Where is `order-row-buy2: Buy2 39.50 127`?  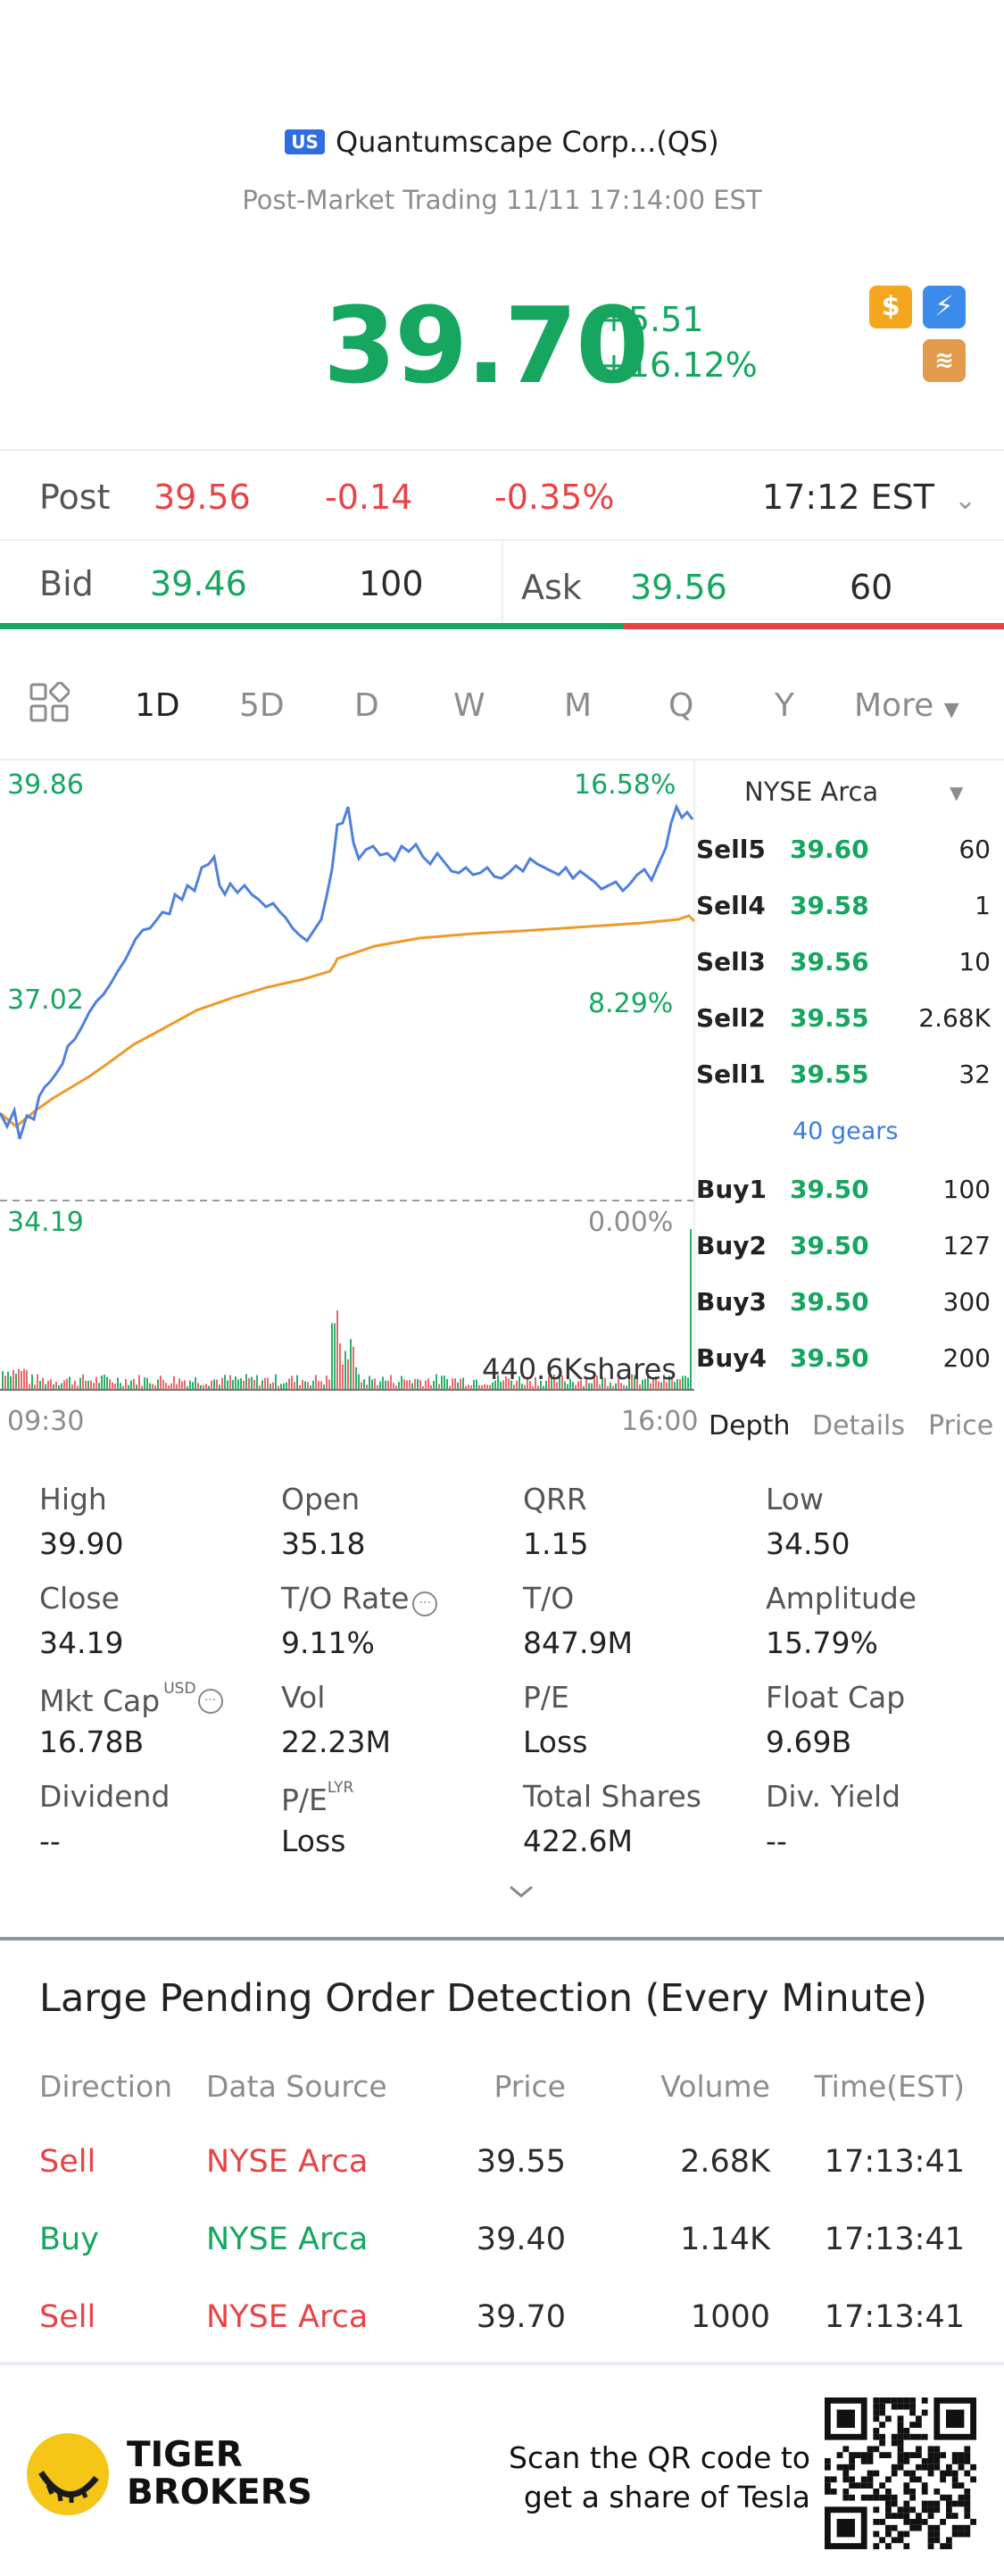 order-row-buy2: Buy2 39.50 127 is located at coordinates (850, 1259).